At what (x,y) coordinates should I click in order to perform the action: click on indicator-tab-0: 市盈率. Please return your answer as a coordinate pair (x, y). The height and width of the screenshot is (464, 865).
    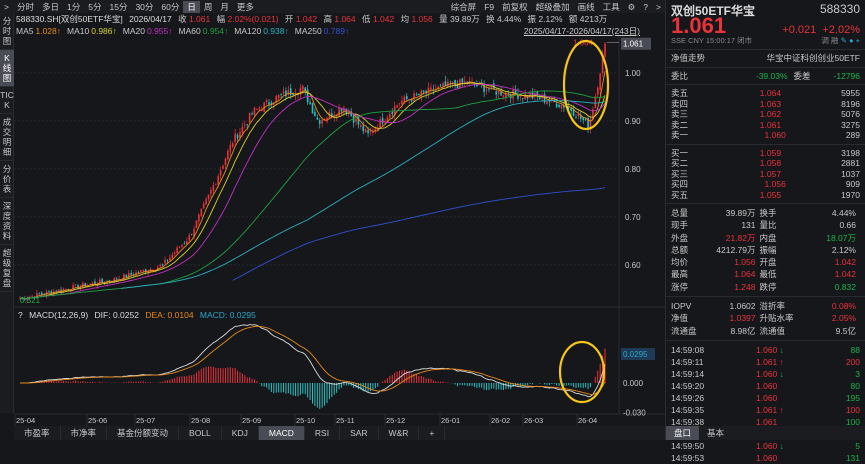
    Looking at the image, I should click on (37, 433).